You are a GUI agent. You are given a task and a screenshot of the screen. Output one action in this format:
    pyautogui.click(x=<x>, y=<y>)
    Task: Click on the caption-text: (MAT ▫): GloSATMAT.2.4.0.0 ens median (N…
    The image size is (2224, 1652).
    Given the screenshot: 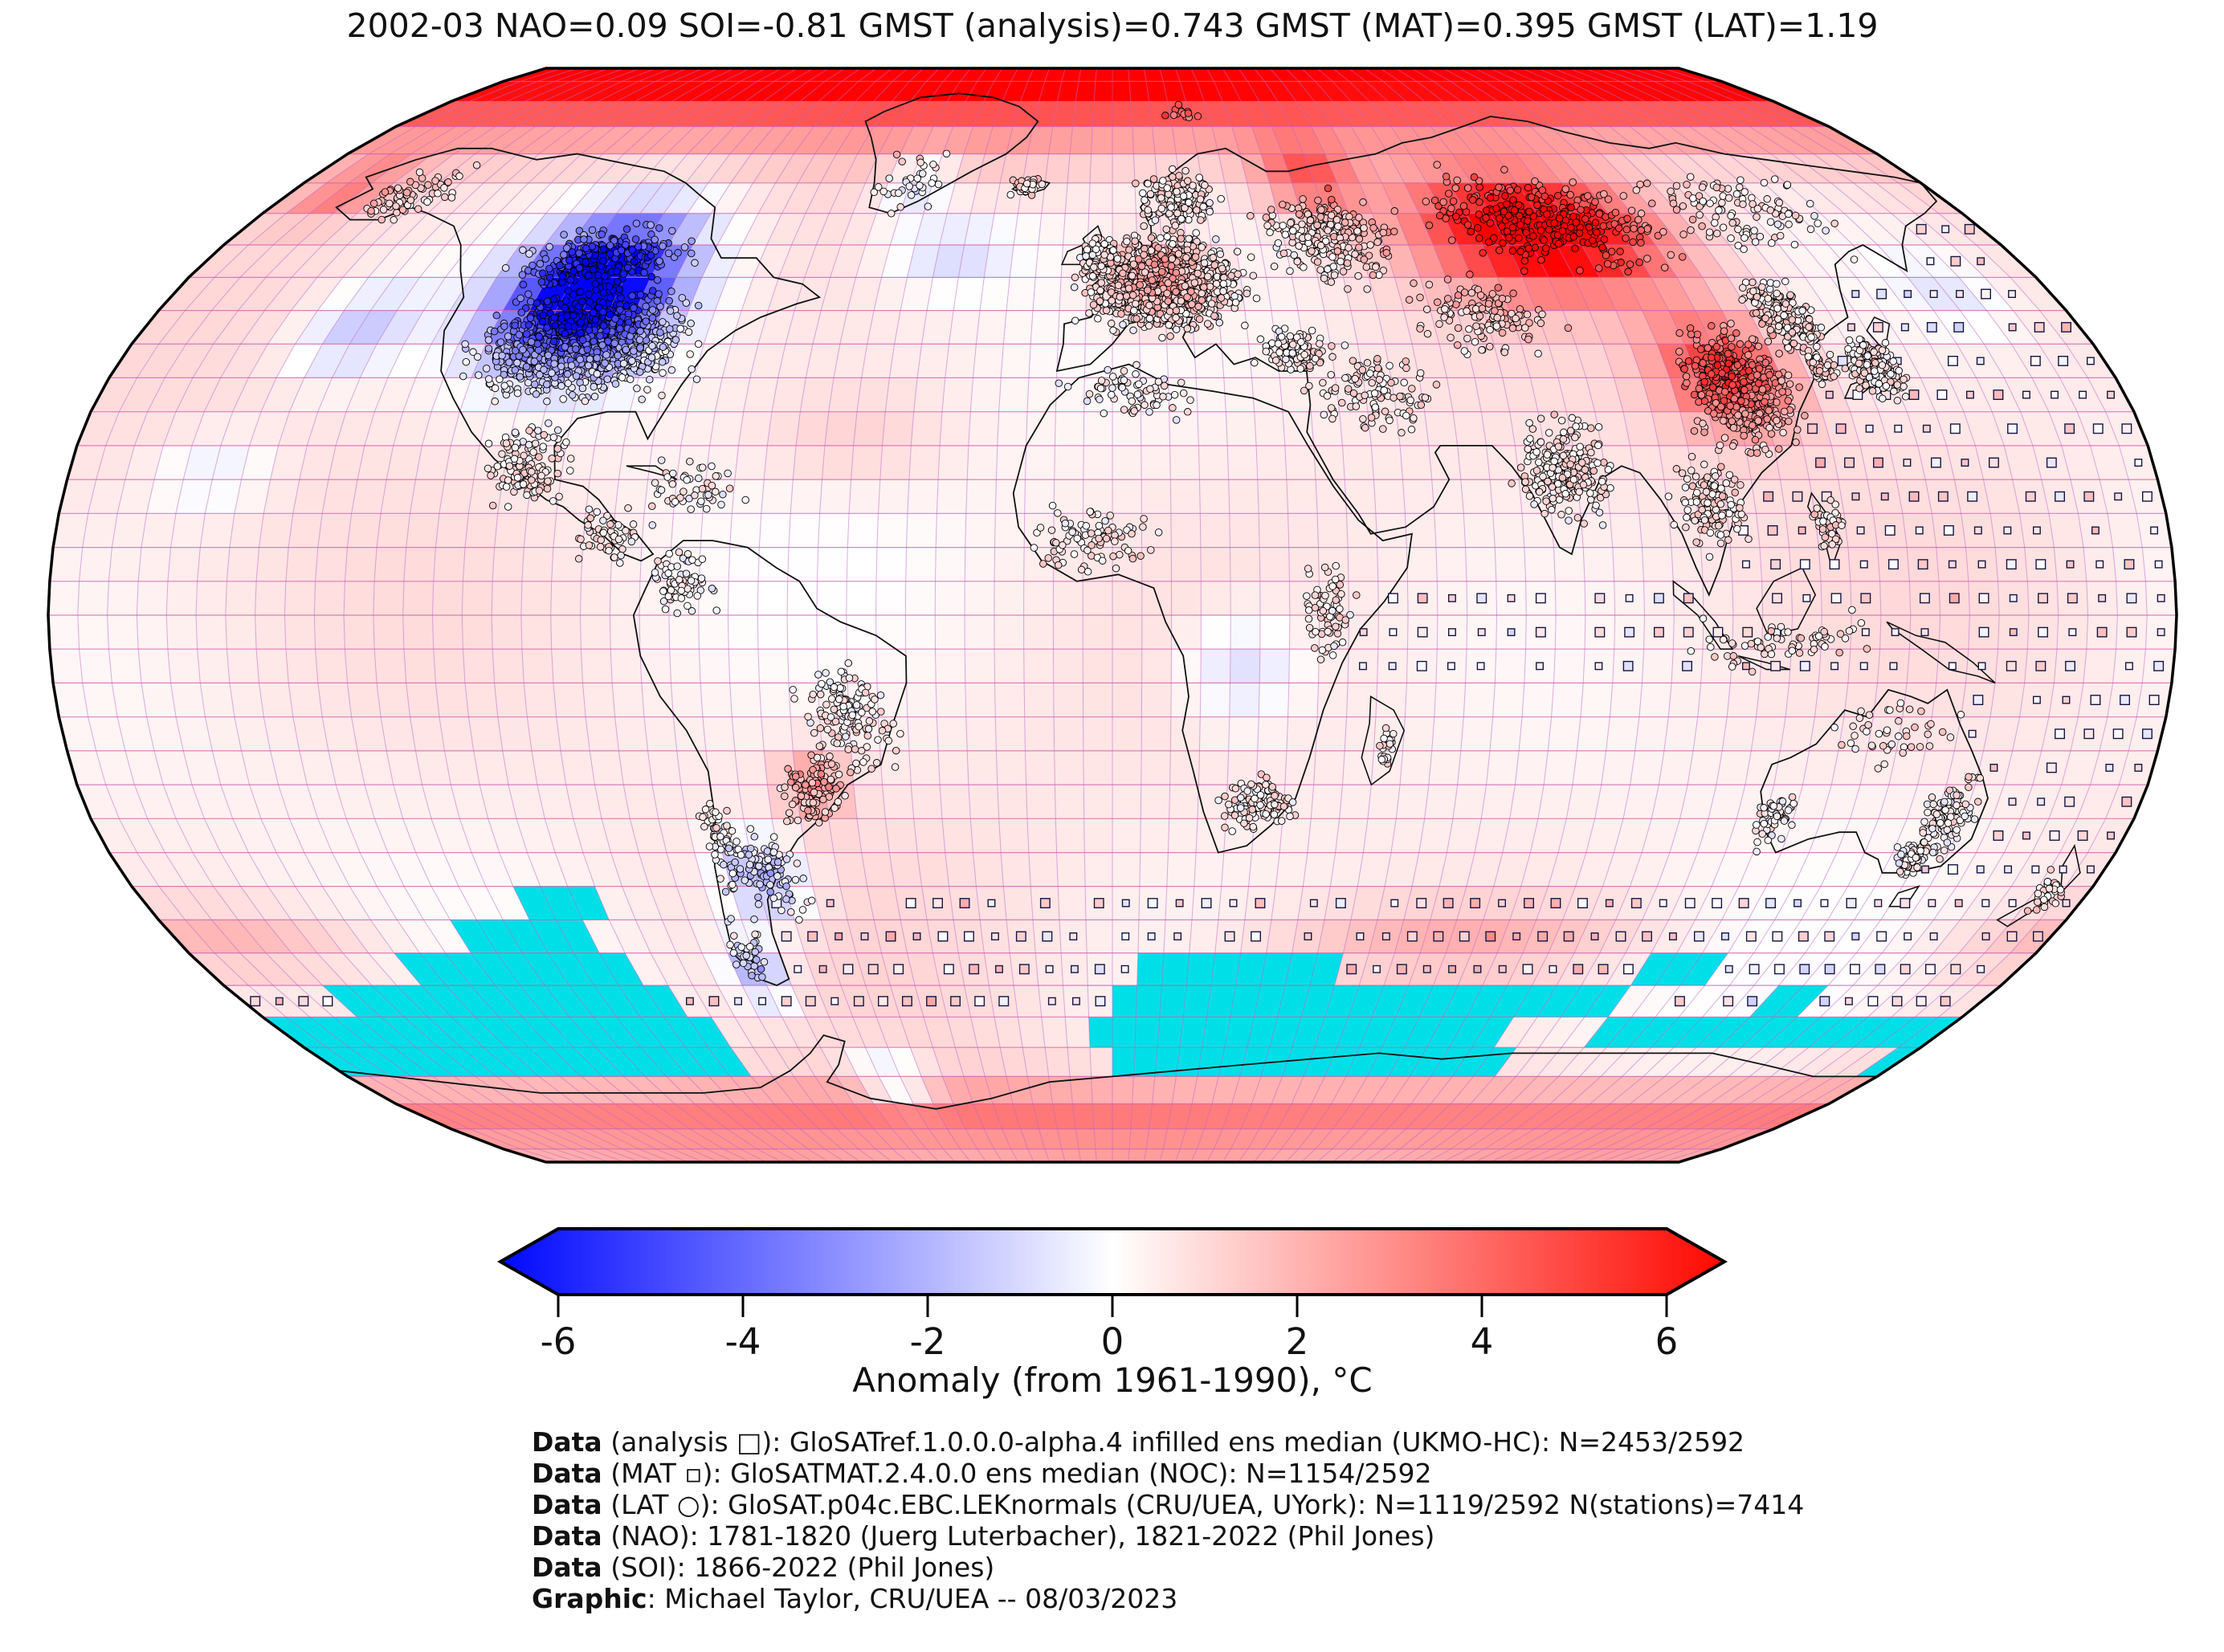 What is the action you would take?
    pyautogui.click(x=1017, y=1473)
    